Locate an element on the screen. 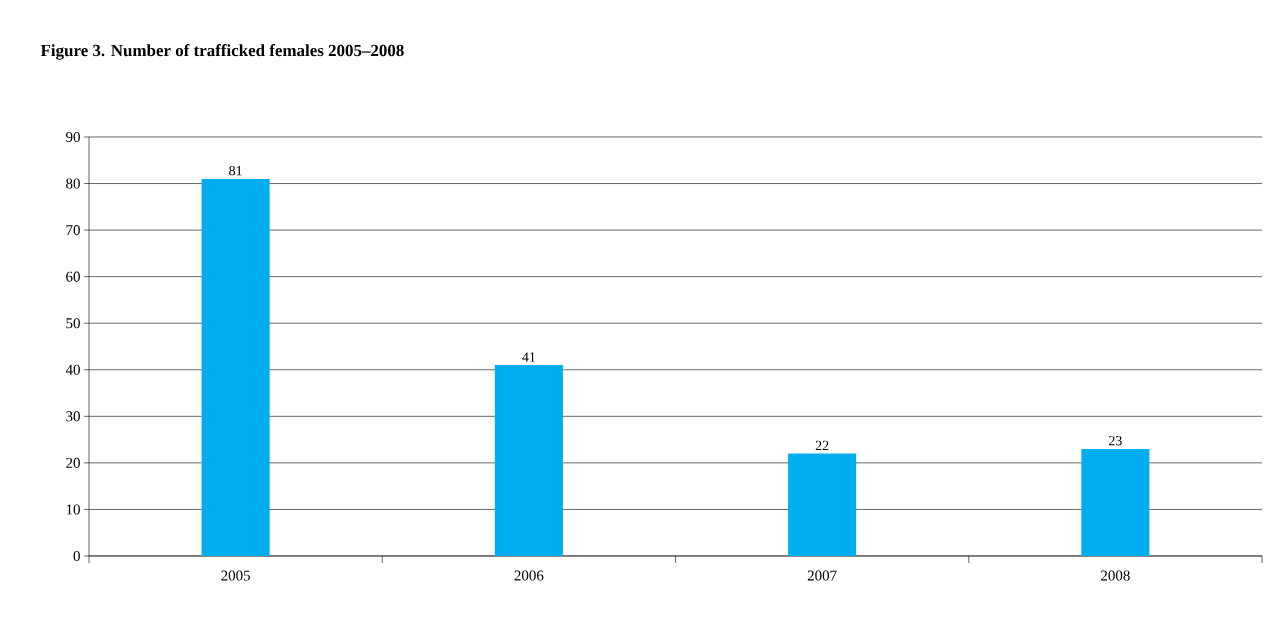 This screenshot has width=1279, height=629. x-tick-label: 2008 is located at coordinates (1115, 575).